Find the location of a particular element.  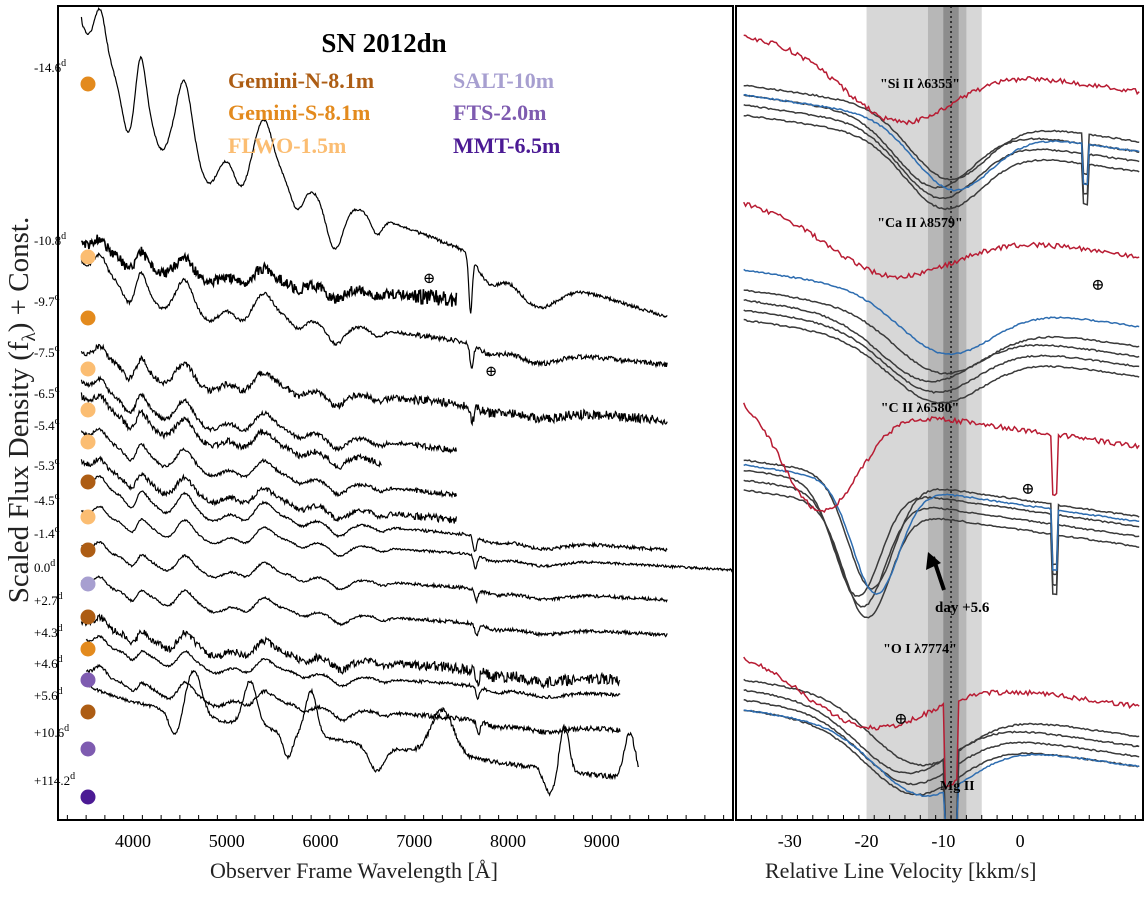

line-panel-label: "Si II λ6355" is located at coordinates (920, 84).